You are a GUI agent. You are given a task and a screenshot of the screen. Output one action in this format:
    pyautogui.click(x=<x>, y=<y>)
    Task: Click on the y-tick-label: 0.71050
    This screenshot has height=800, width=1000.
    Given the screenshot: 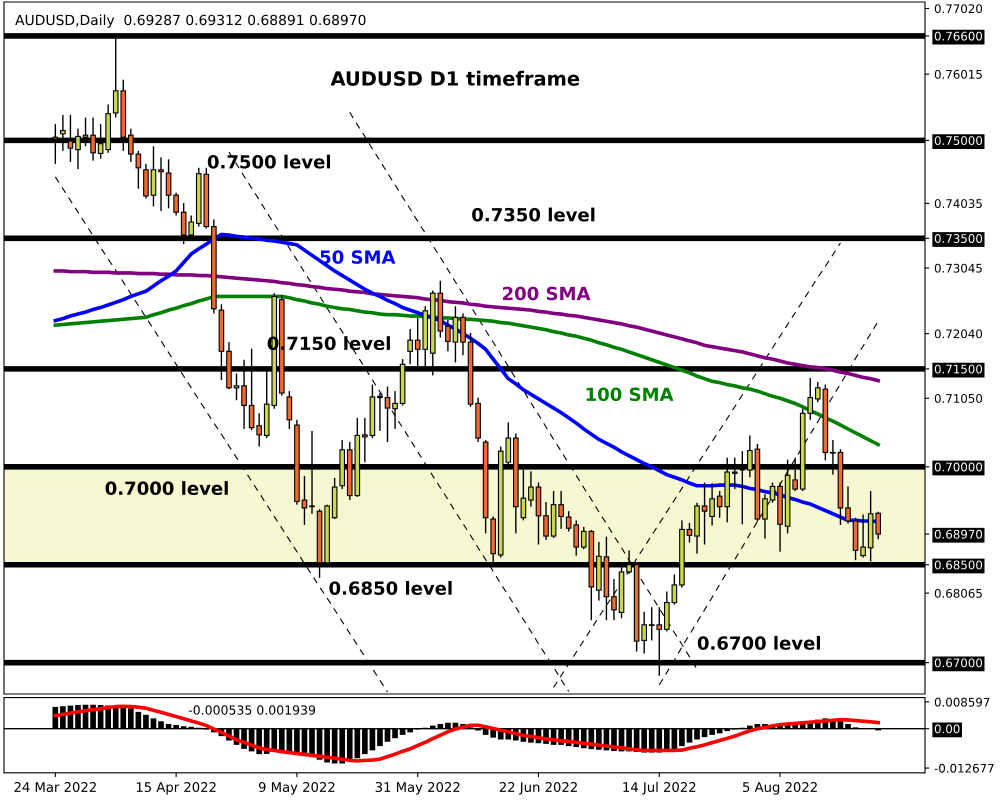 What is the action you would take?
    pyautogui.click(x=958, y=398)
    